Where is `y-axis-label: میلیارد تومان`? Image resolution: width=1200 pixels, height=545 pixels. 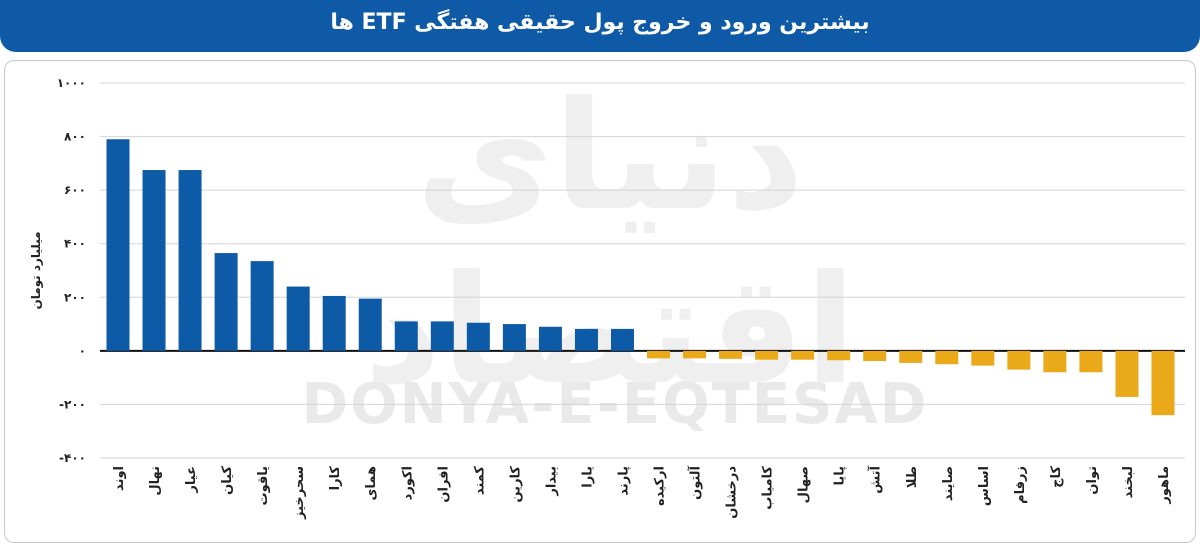
y-axis-label: میلیارد تومان is located at coordinates (36, 270).